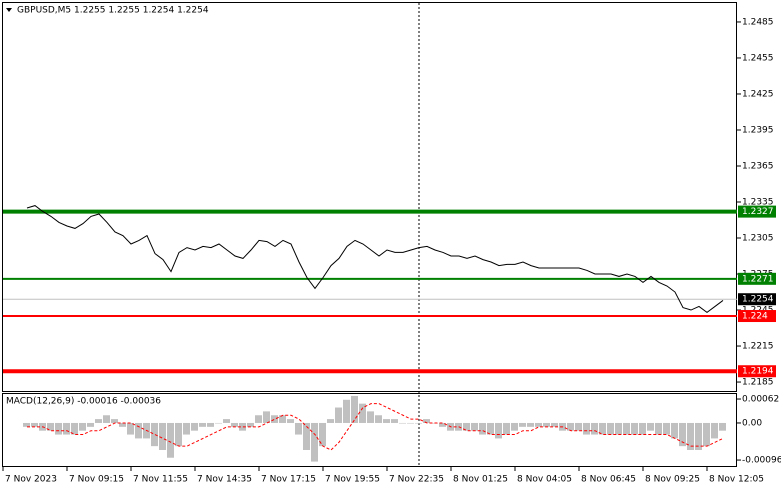  I want to click on chart-title: GBPUSD,M5 1.2255 1.2255 1.2254 1.2254, so click(113, 11).